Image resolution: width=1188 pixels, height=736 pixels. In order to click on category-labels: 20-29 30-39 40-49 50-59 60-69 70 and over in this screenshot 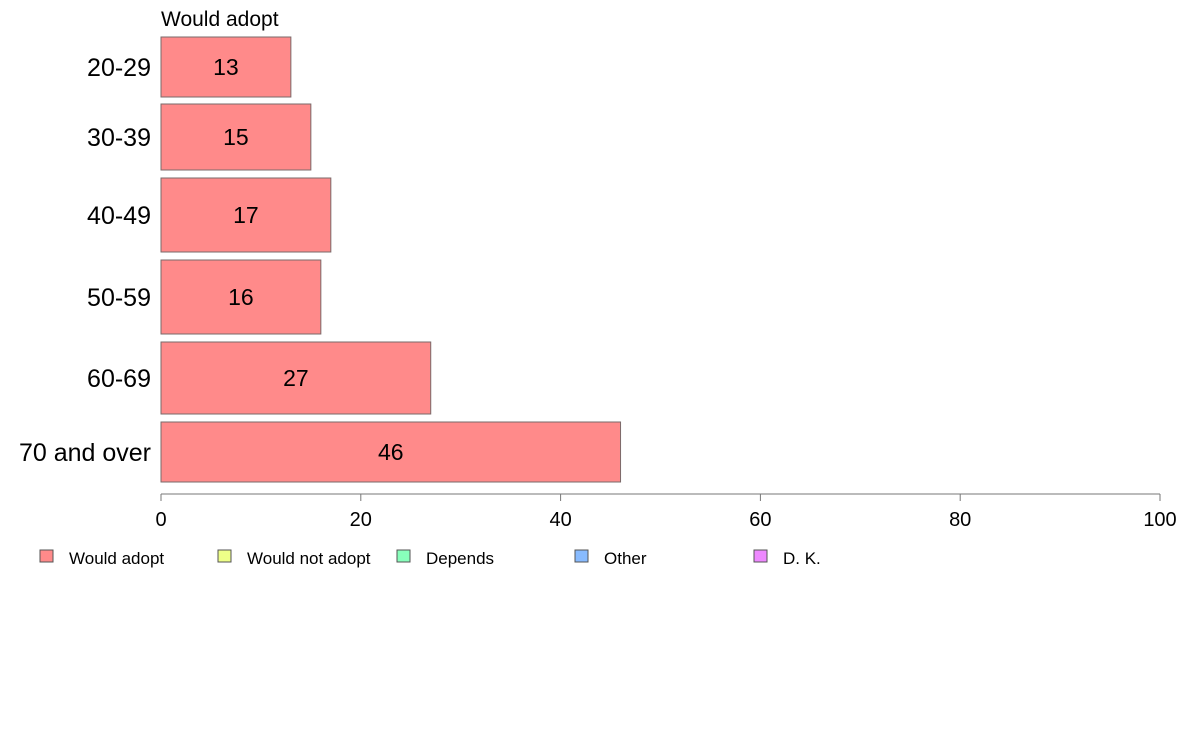, I will do `click(85, 260)`.